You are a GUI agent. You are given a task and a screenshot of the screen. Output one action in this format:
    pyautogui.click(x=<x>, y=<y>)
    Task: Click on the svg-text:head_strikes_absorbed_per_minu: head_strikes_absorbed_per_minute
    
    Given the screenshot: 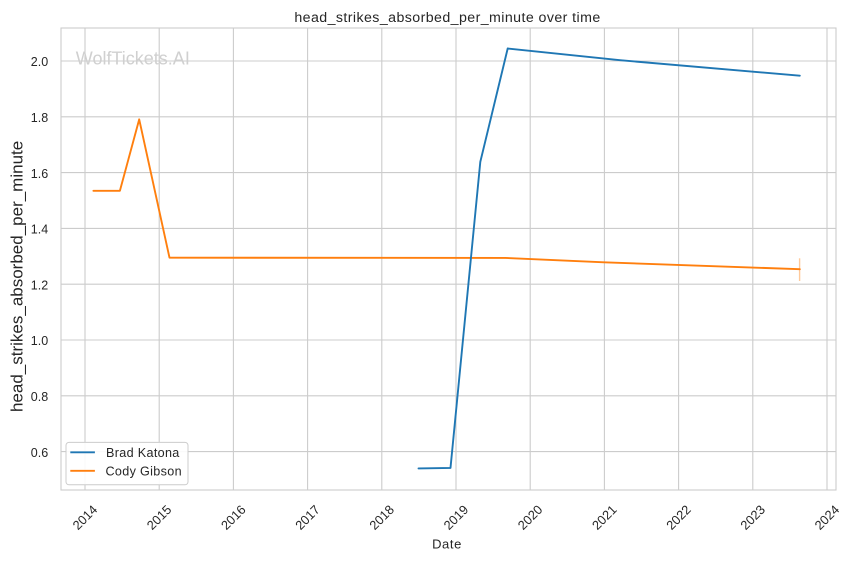 What is the action you would take?
    pyautogui.click(x=17, y=276)
    